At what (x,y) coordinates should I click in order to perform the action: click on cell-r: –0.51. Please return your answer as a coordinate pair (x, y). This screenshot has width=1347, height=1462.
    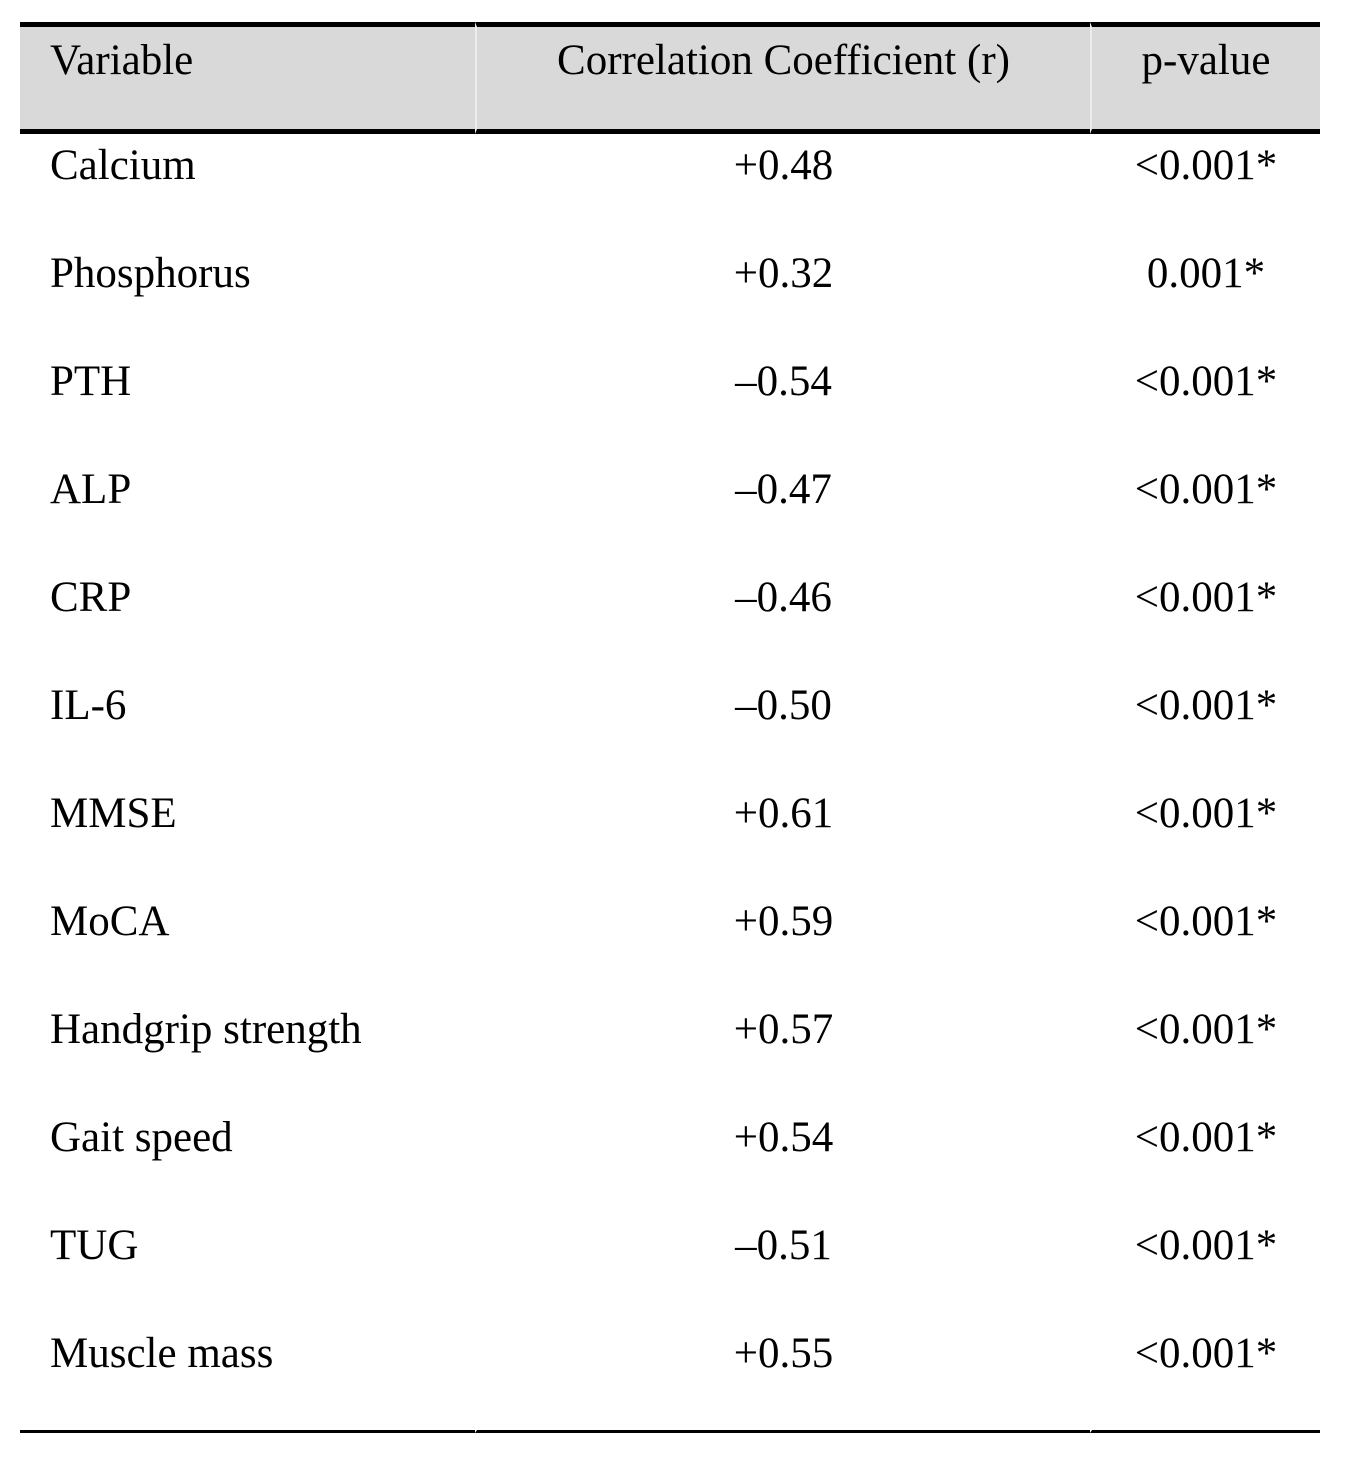
    Looking at the image, I should click on (782, 1268).